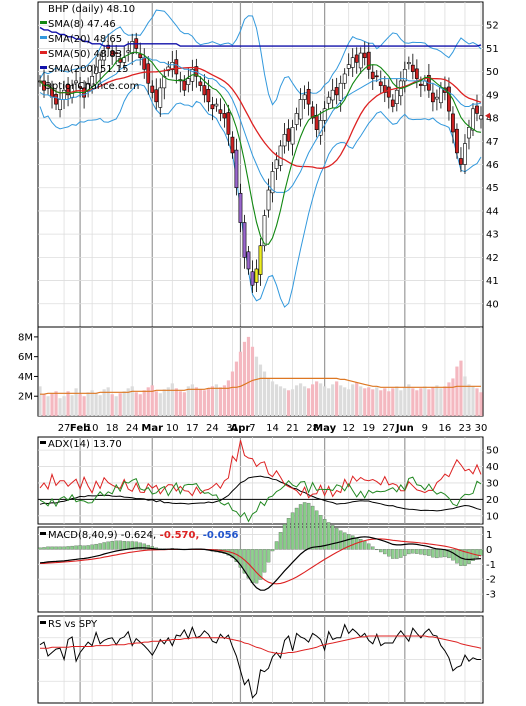  Describe the element at coordinates (43, 67) in the screenshot. I see `legend-swatch` at that location.